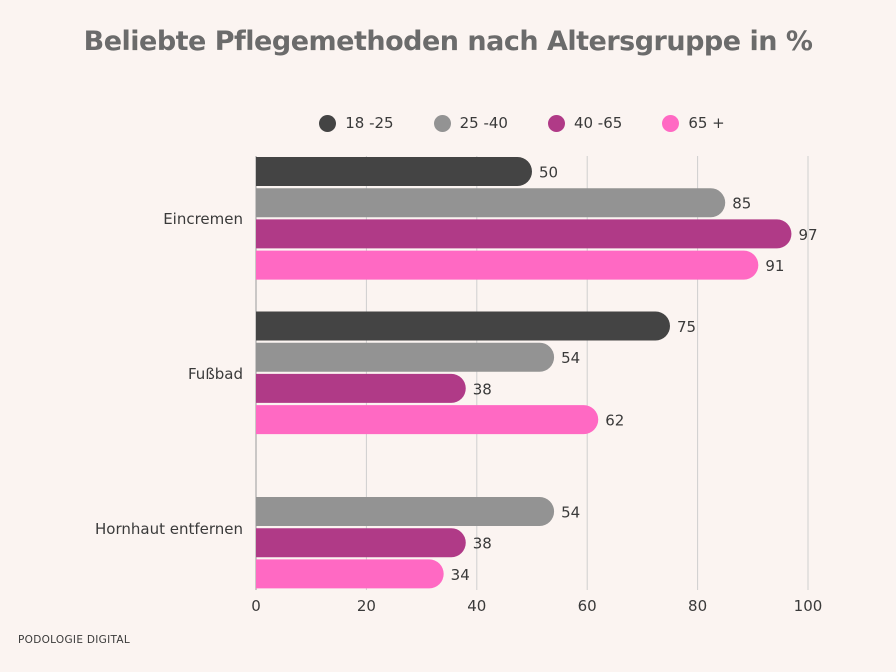  Describe the element at coordinates (614, 421) in the screenshot. I see `data-label: 62` at that location.